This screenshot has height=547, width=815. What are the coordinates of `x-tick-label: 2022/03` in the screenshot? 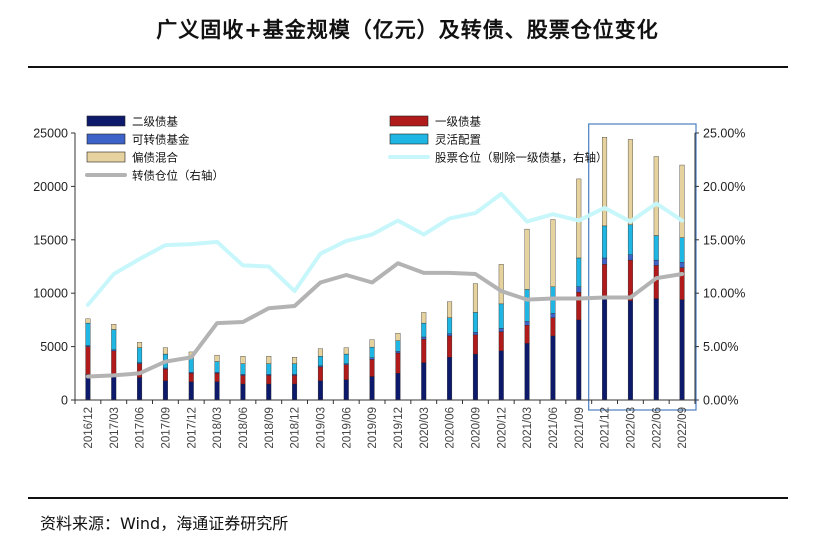 It's located at (631, 428).